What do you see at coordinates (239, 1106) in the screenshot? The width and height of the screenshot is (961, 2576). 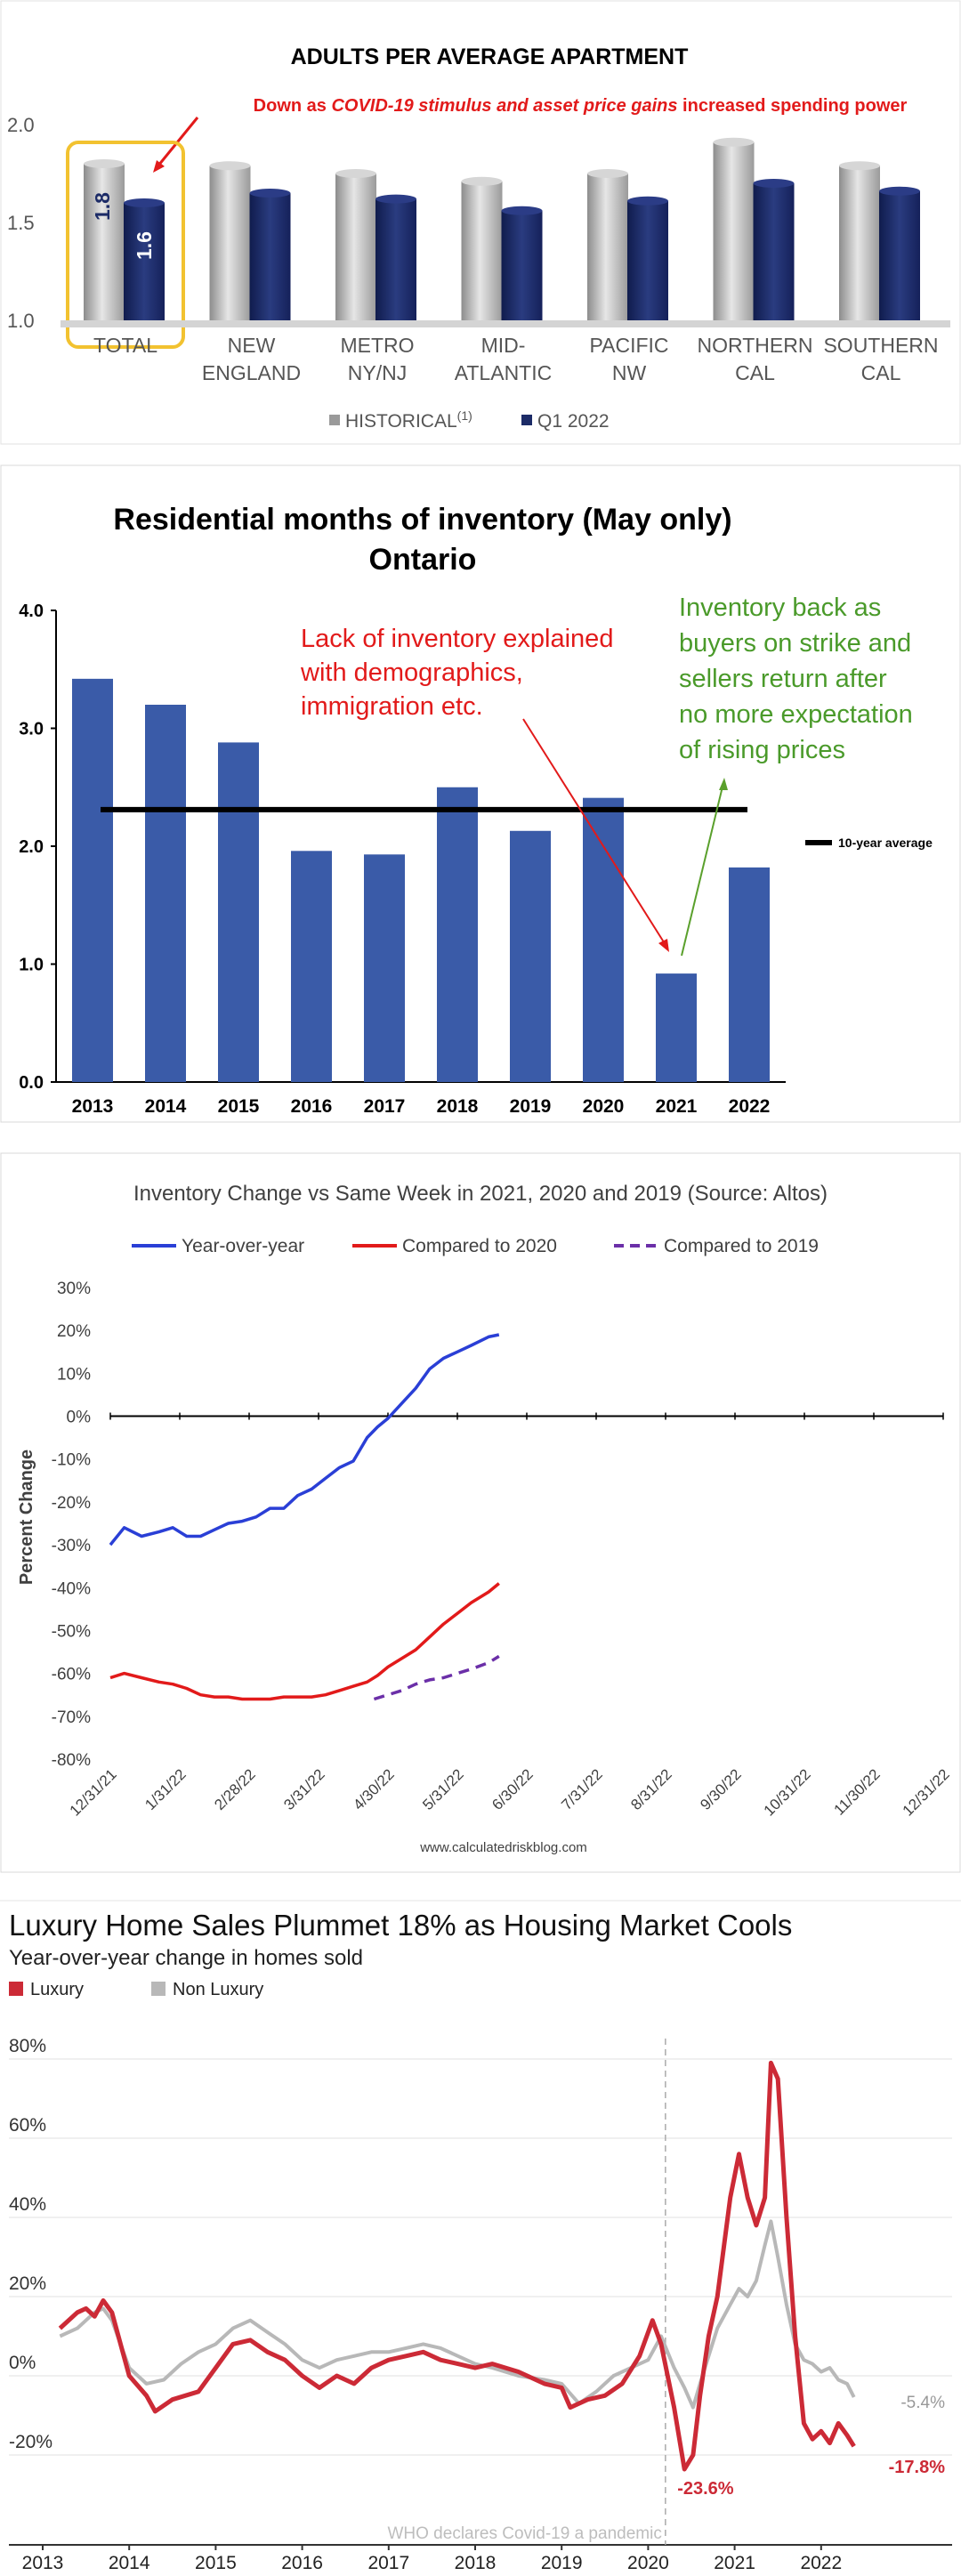 I see `ontario-x-tick-label: 2015` at bounding box center [239, 1106].